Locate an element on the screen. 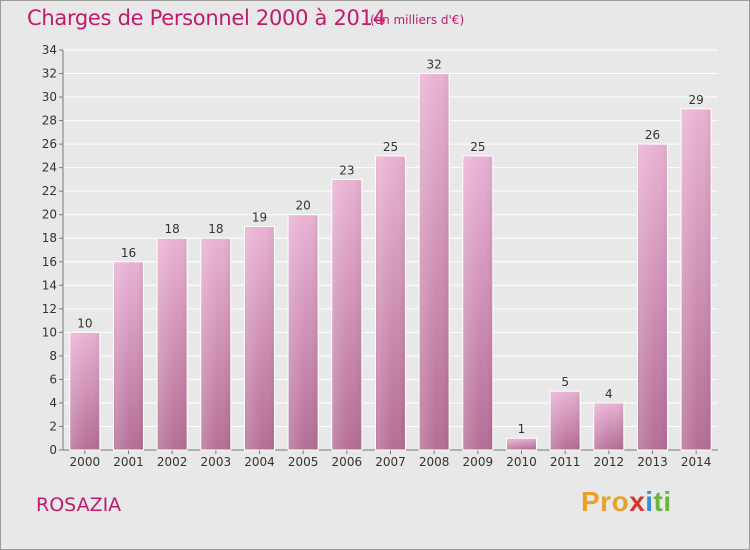 The width and height of the screenshot is (750, 550). y-tick-label: 16 is located at coordinates (49, 262).